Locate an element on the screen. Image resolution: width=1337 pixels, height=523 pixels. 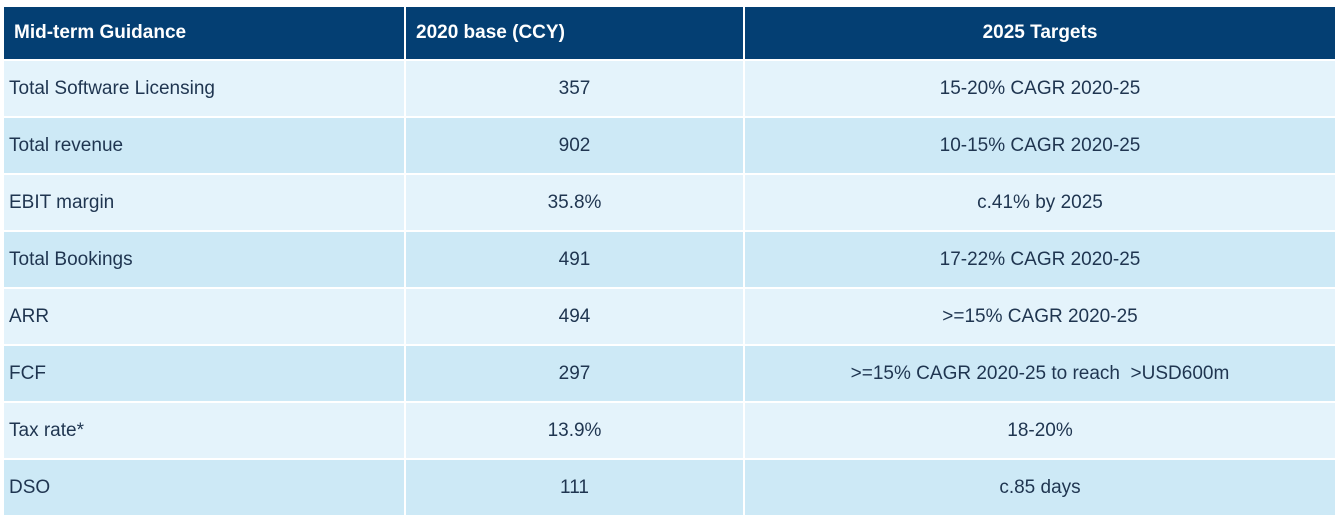
row-base-value: 297 is located at coordinates (574, 373).